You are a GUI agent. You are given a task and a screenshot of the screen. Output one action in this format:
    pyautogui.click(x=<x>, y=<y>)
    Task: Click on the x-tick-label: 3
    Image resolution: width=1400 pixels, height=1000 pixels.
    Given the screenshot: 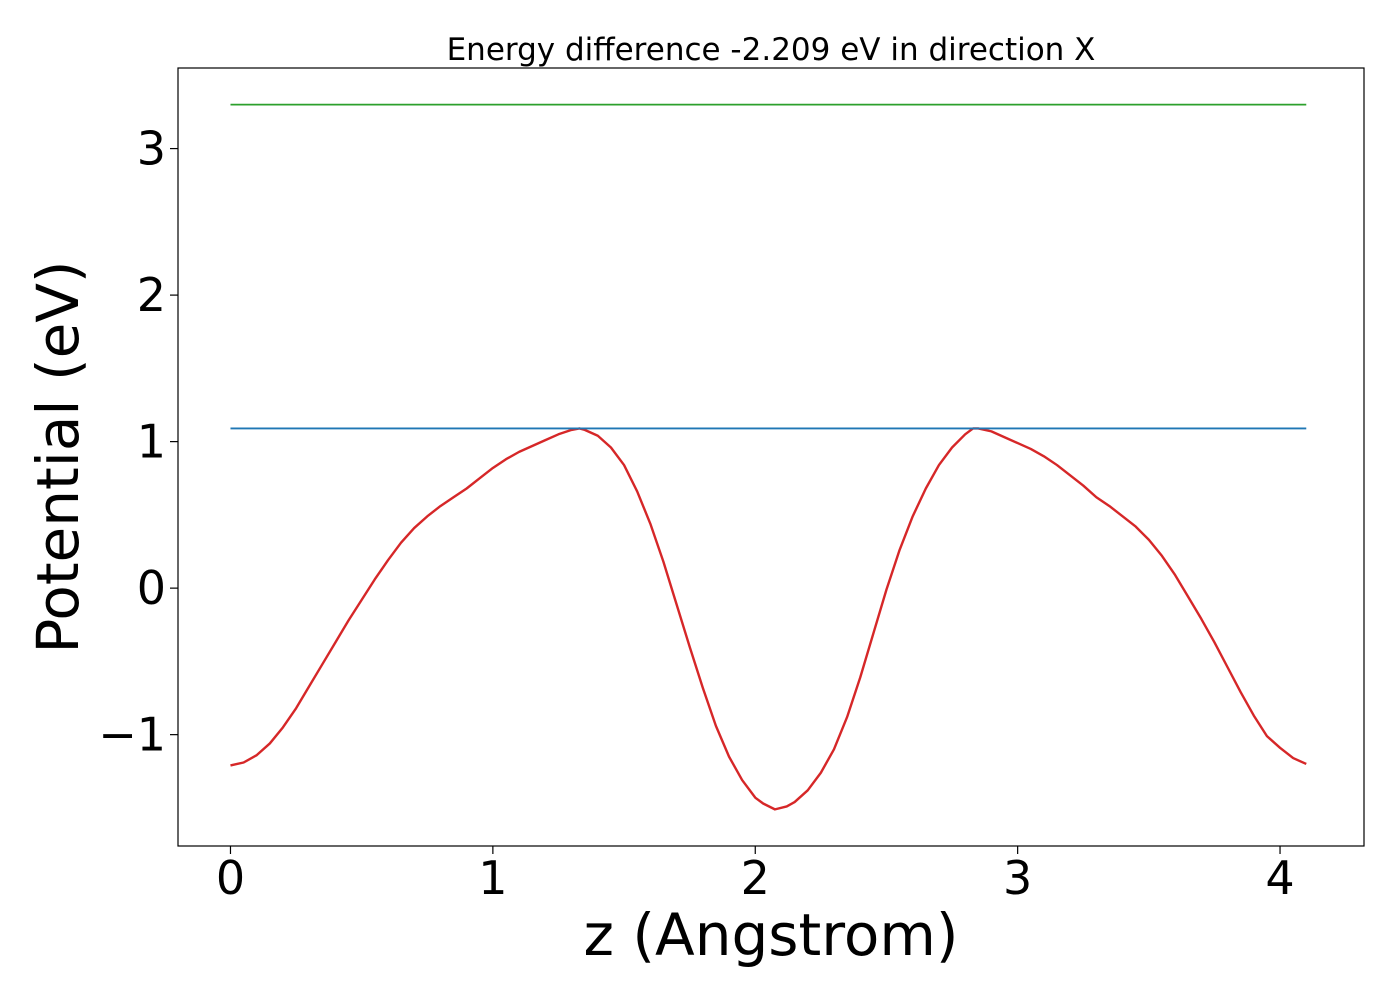 What is the action you would take?
    pyautogui.click(x=1017, y=878)
    